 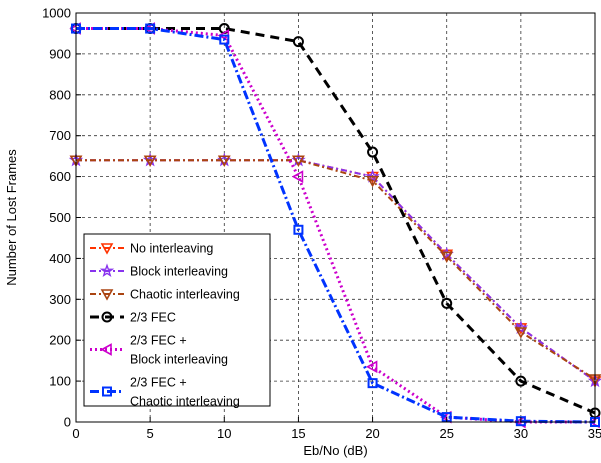 What do you see at coordinates (67, 422) in the screenshot?
I see `y-tick-label: 0` at bounding box center [67, 422].